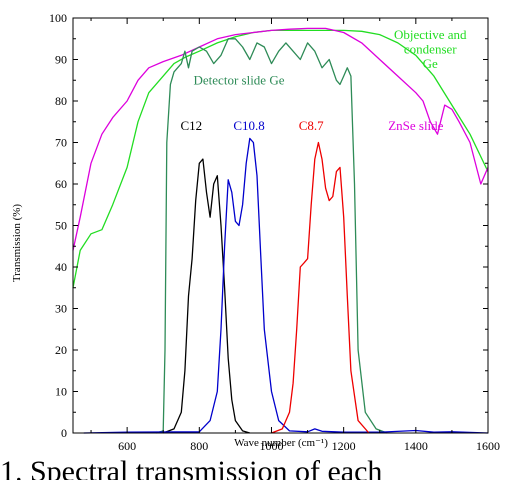 The width and height of the screenshot is (505, 480). I want to click on annotation-label-3: Detector slide Ge, so click(239, 79).